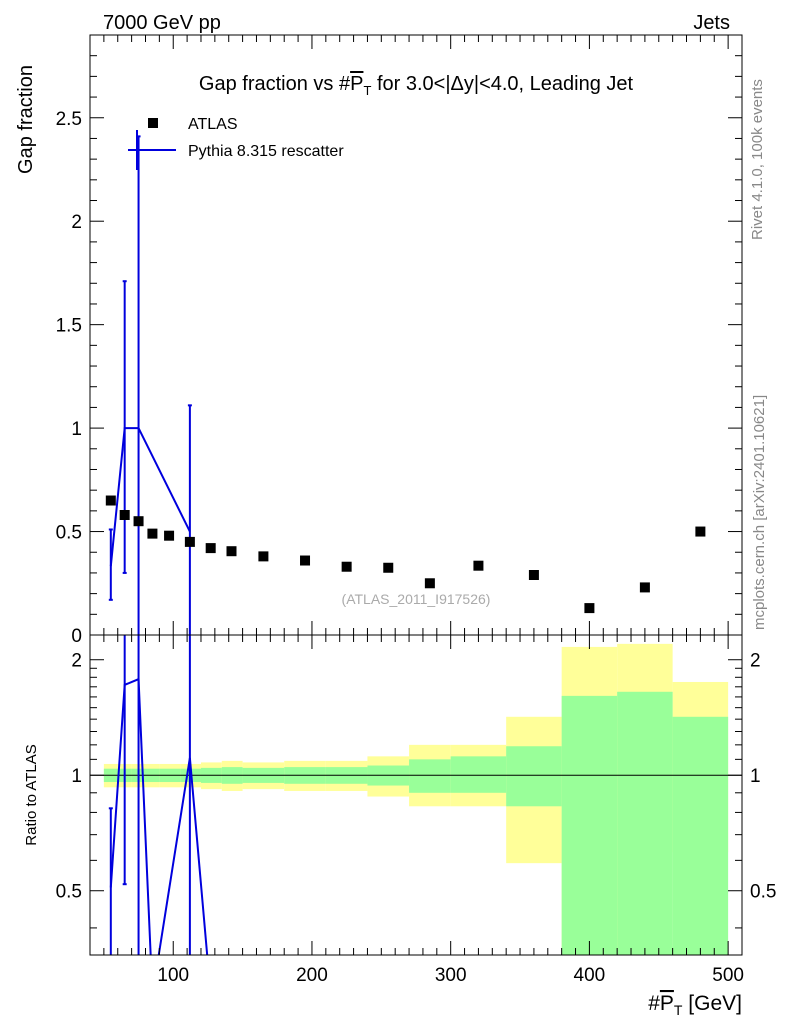 This screenshot has width=786, height=1024. What do you see at coordinates (31, 794) in the screenshot?
I see `ratio-ylabel: Ratio to ATLAS` at bounding box center [31, 794].